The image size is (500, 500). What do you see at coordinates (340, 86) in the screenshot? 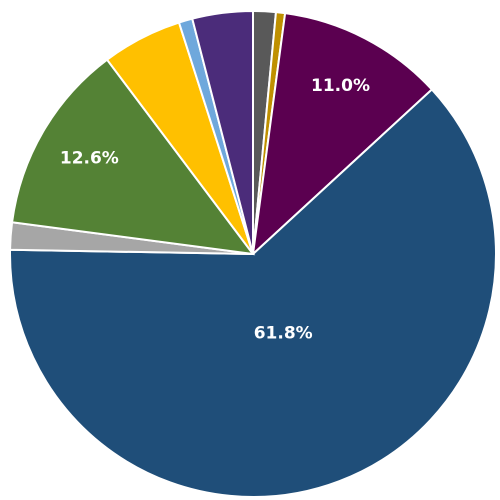
I see `data-label: 11.0%` at bounding box center [340, 86].